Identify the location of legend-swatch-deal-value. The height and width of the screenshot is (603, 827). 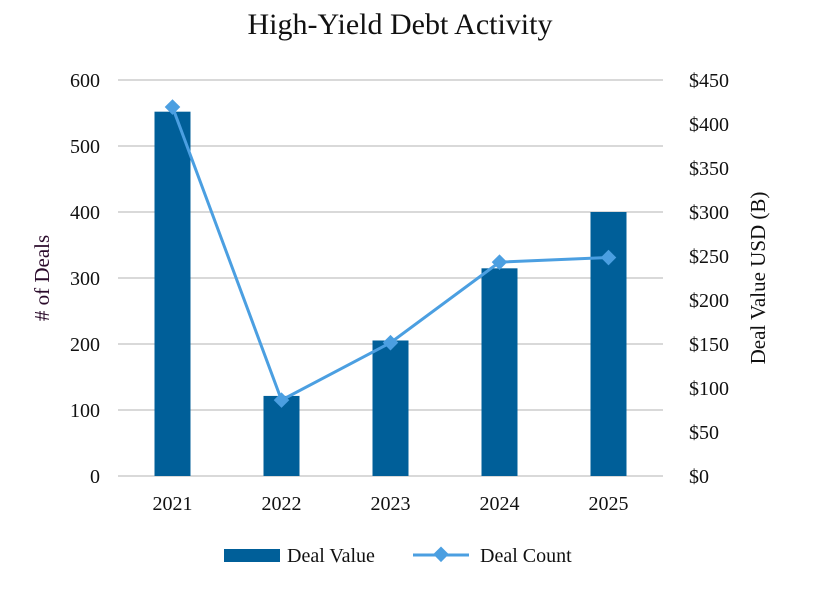
(252, 555).